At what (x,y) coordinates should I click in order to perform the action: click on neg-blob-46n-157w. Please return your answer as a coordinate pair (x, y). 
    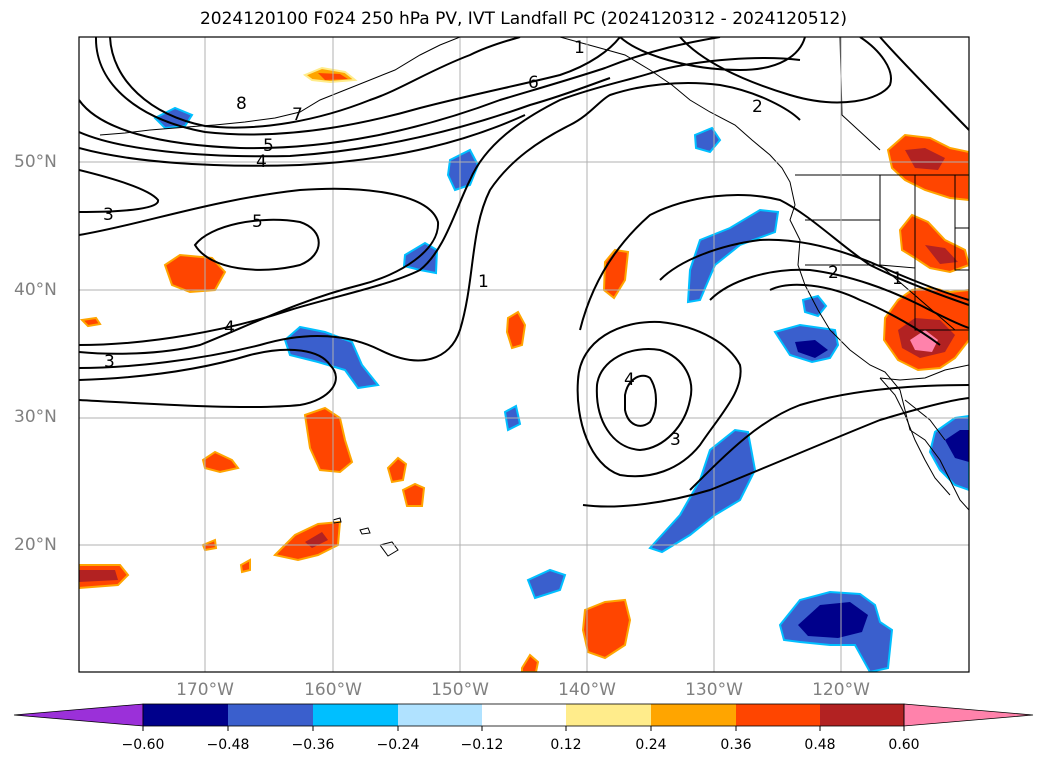
    Looking at the image, I should click on (463, 170).